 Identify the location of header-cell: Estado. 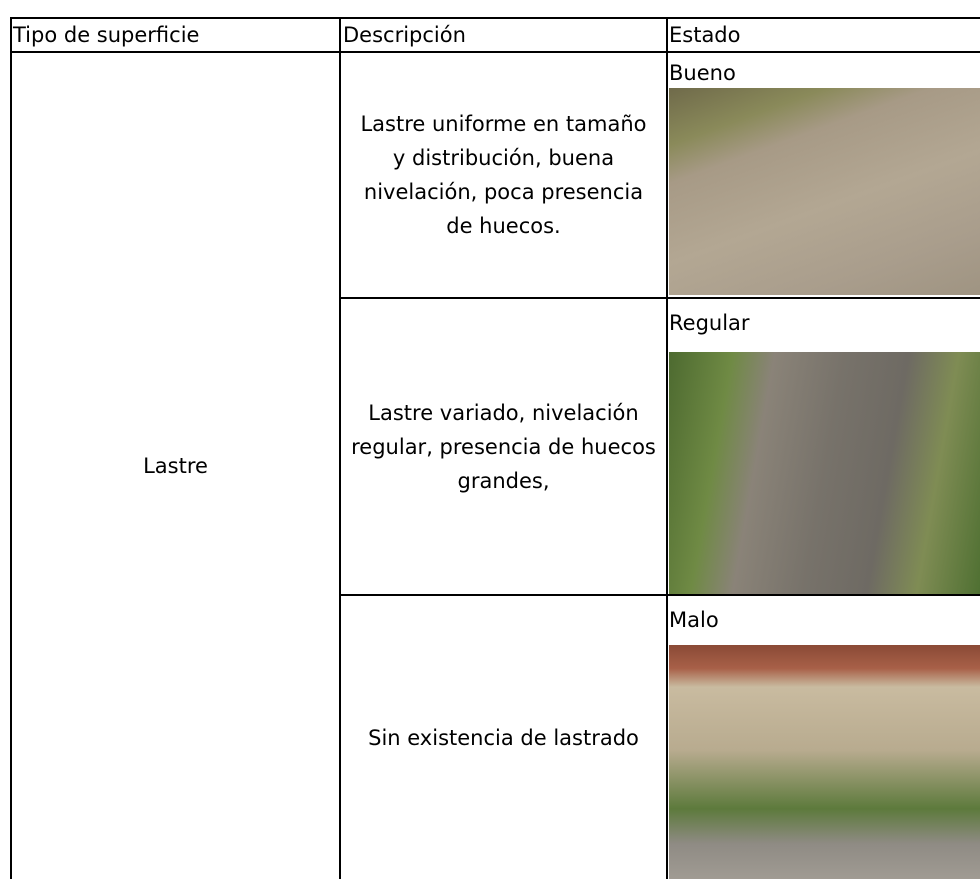
(705, 35).